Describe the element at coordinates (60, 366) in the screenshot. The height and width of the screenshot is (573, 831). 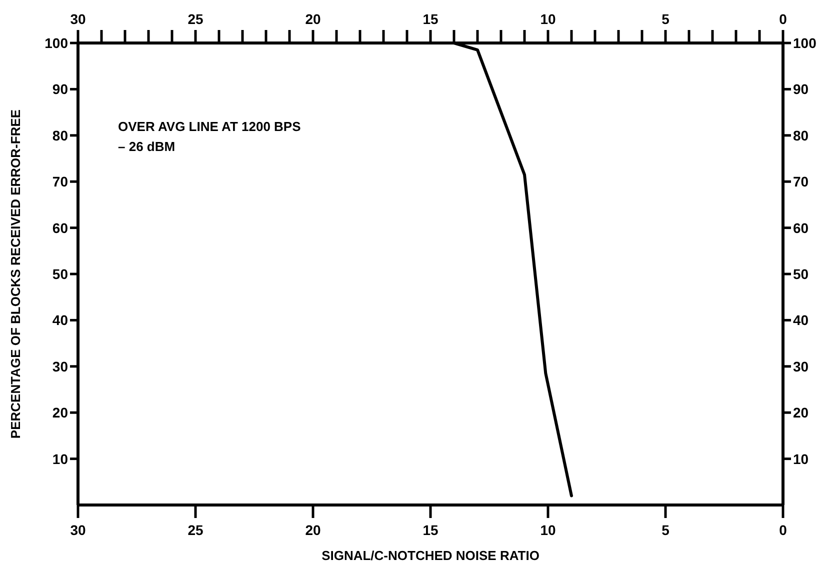
I see `y-tick-label: 30` at that location.